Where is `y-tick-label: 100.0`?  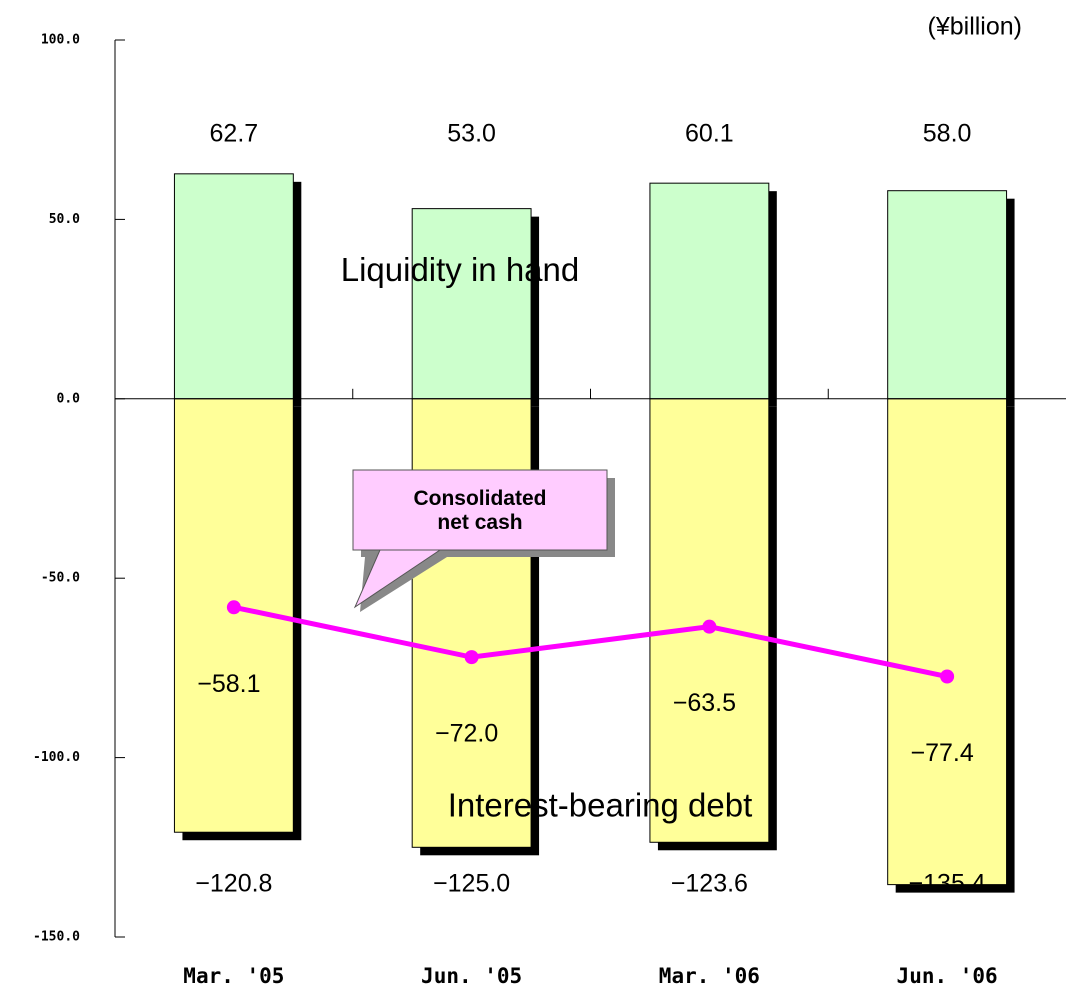
y-tick-label: 100.0 is located at coordinates (60, 40).